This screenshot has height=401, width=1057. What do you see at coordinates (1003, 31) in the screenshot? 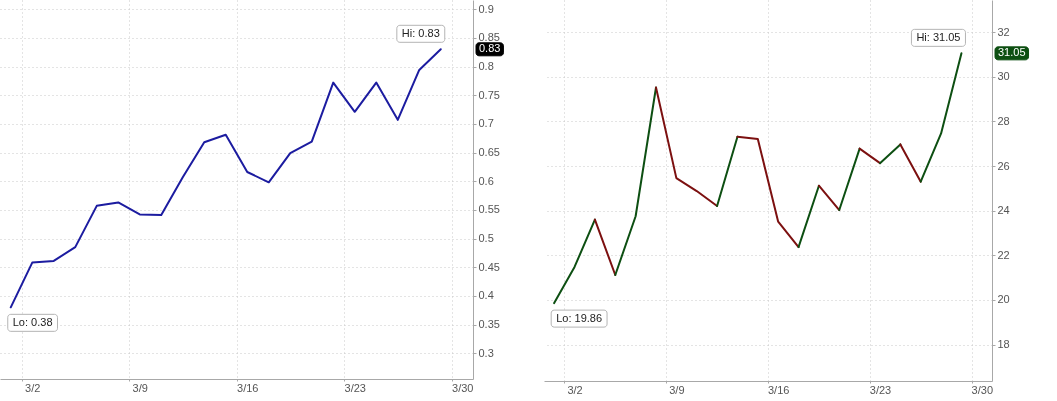
I see `y-tick-label: 32` at bounding box center [1003, 31].